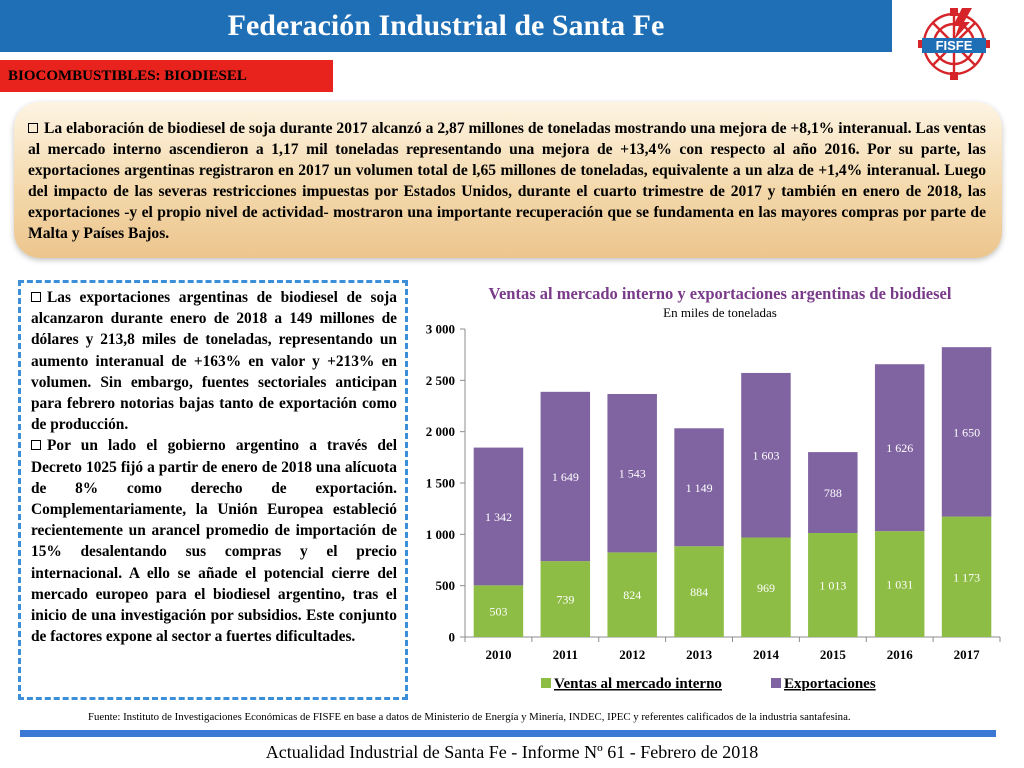 Image resolution: width=1024 pixels, height=768 pixels. I want to click on legend-label-exportaciones: Exportaciones, so click(830, 684).